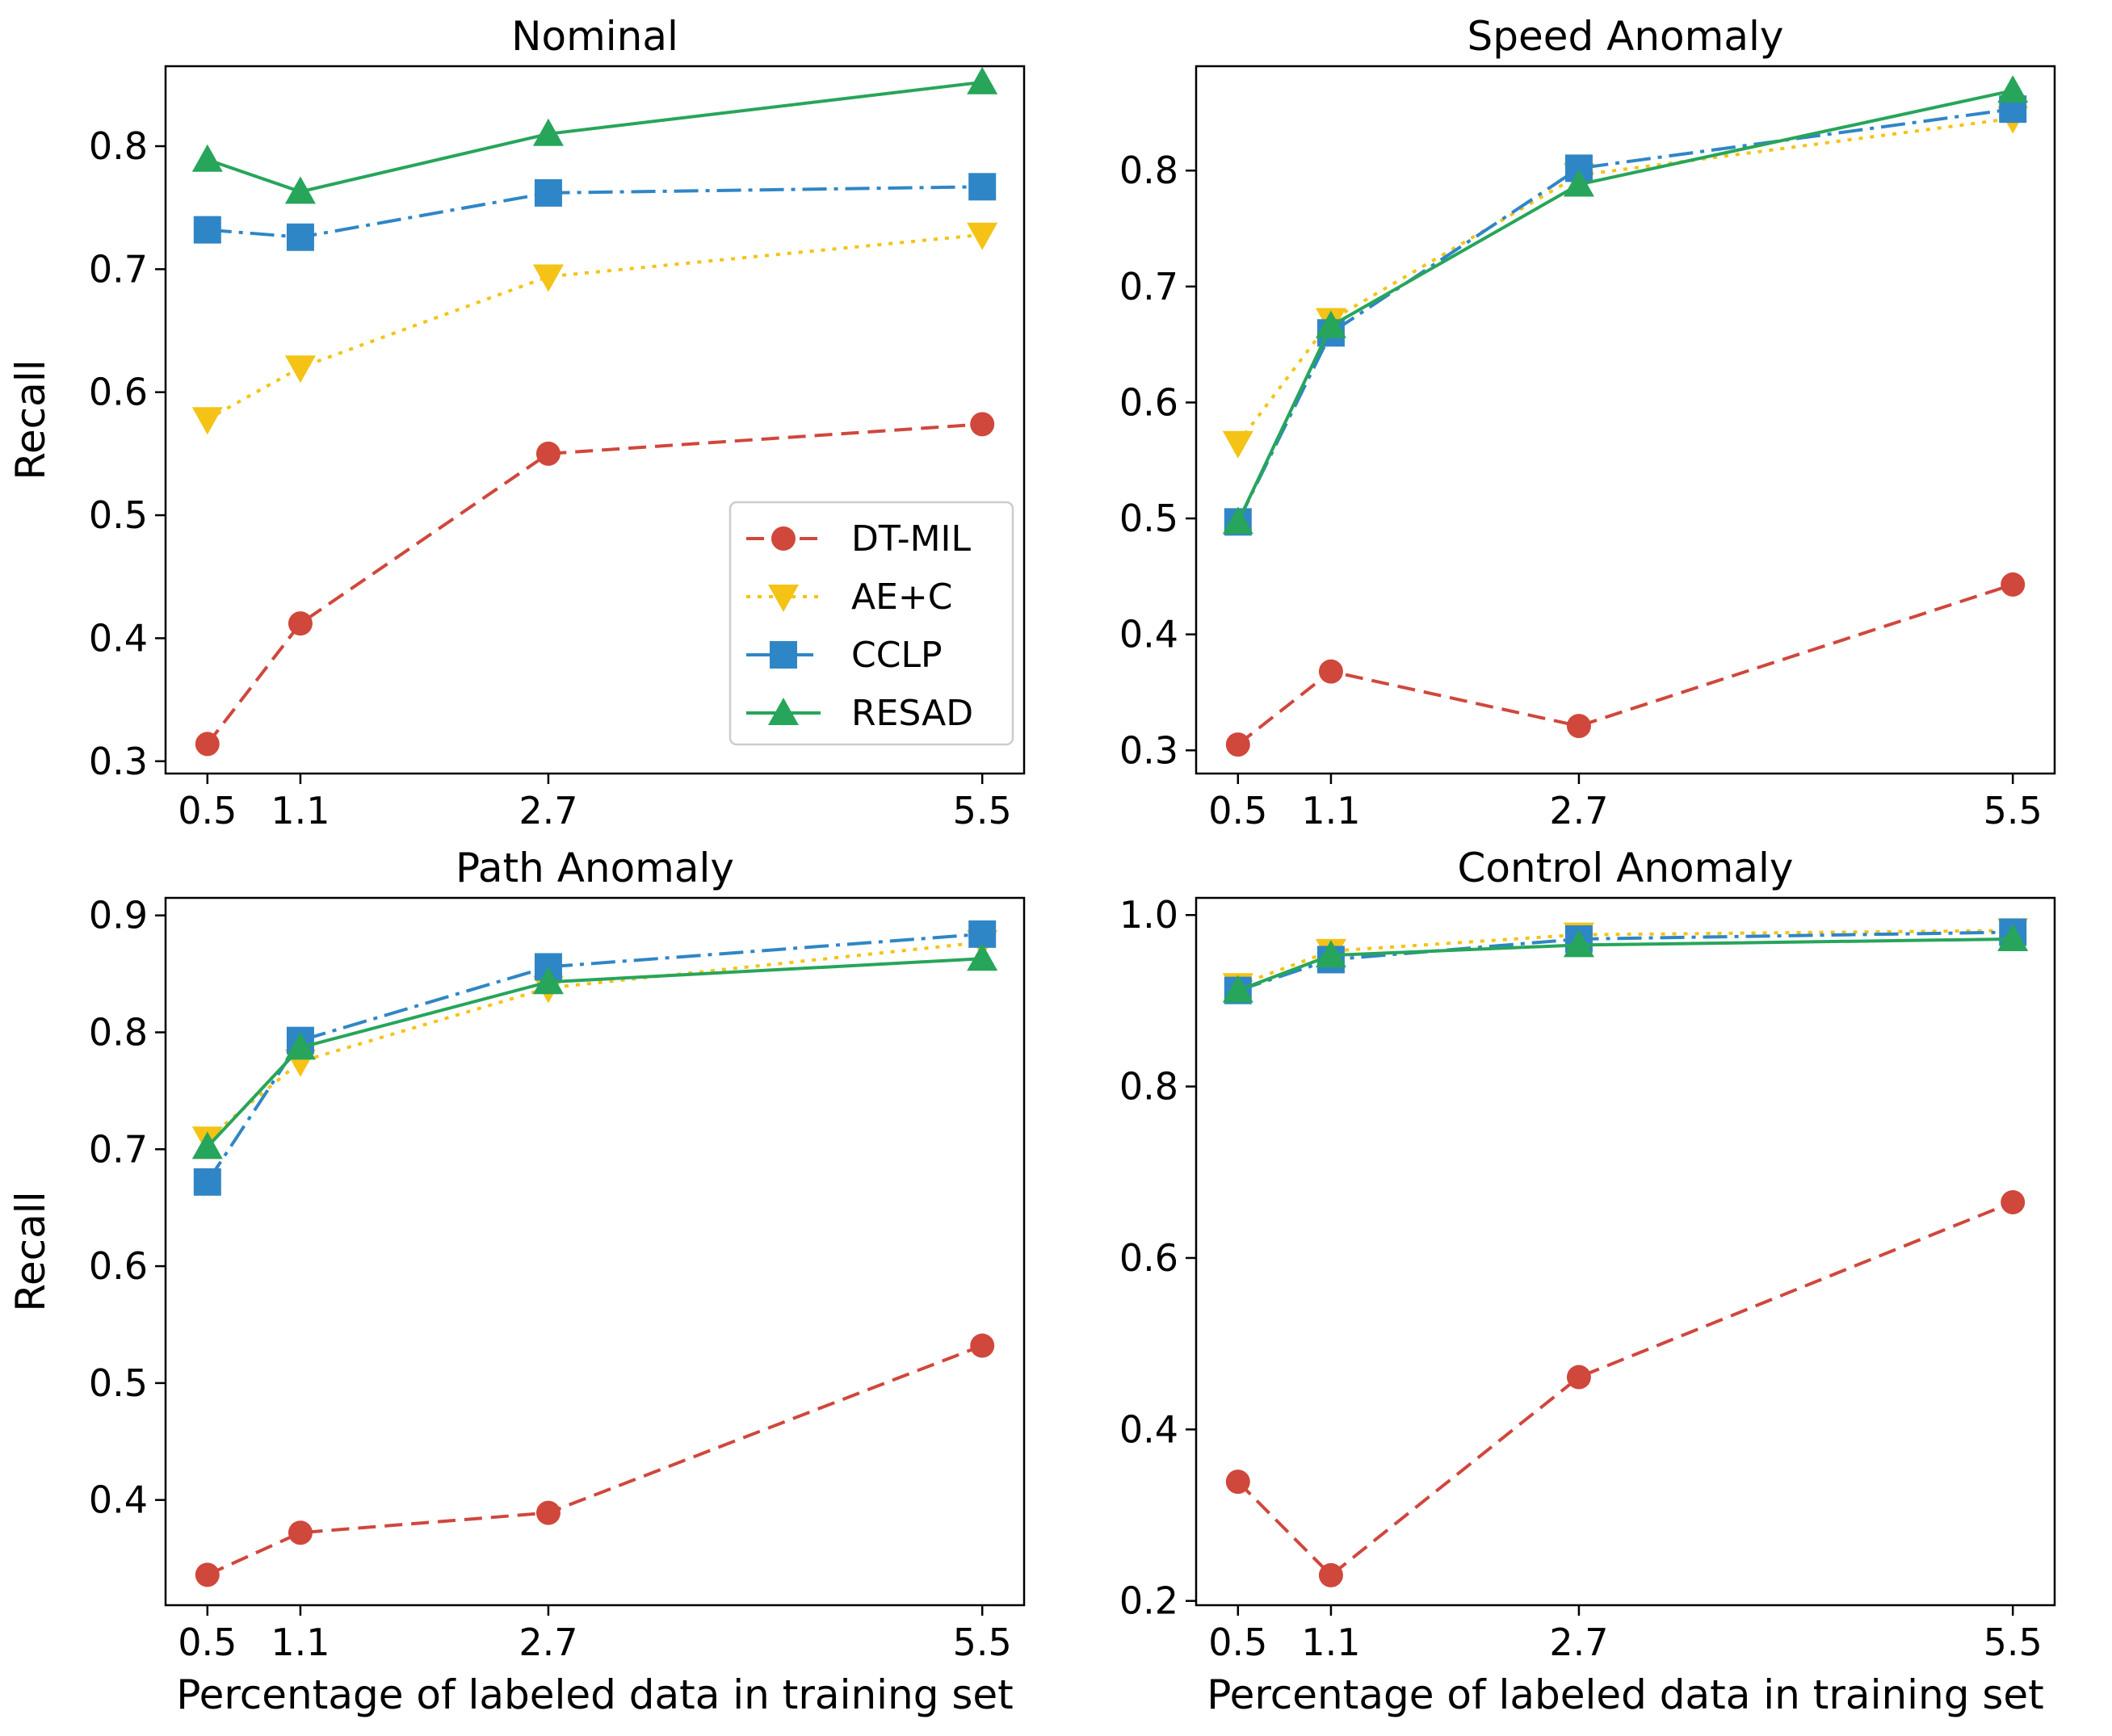  I want to click on legend-label: CCLP, so click(897, 655).